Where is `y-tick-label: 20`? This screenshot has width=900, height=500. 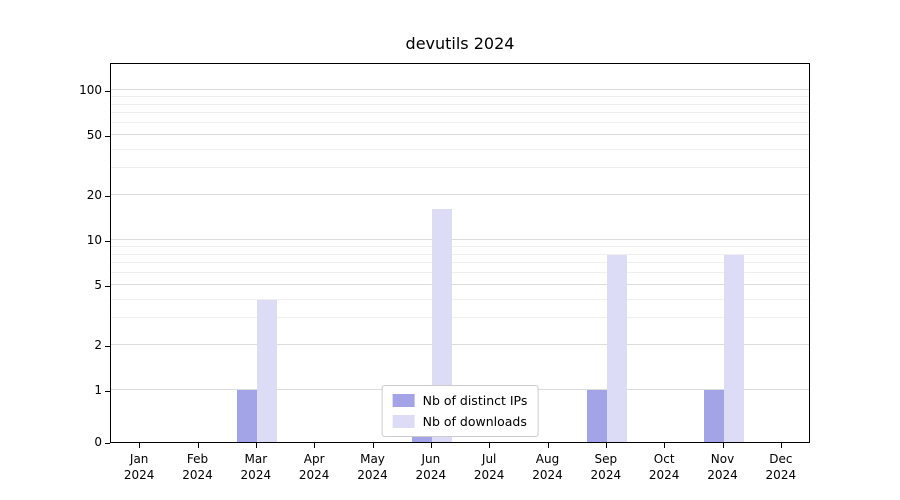
y-tick-label: 20 is located at coordinates (94, 194).